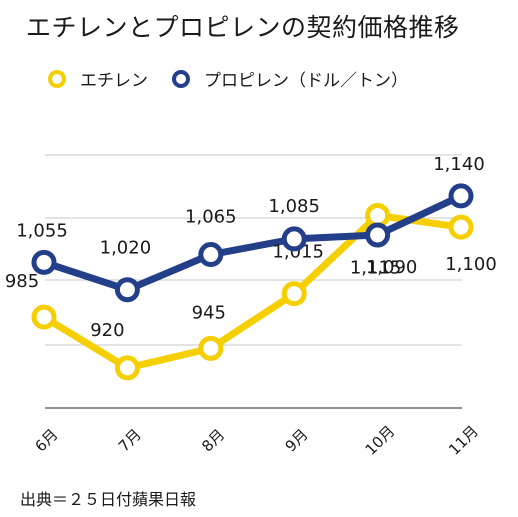 The height and width of the screenshot is (517, 518). I want to click on data-label-propylene: 1,055, so click(42, 230).